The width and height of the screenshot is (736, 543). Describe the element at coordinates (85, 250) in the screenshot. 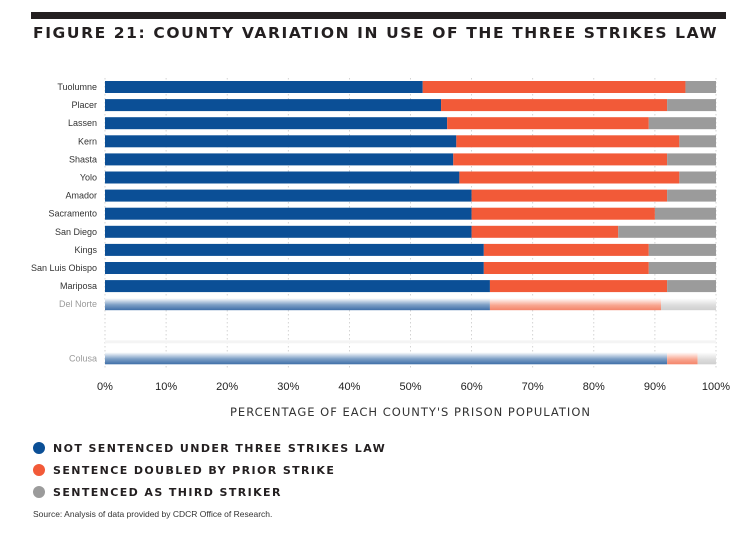

I see `category-label: Kings` at that location.